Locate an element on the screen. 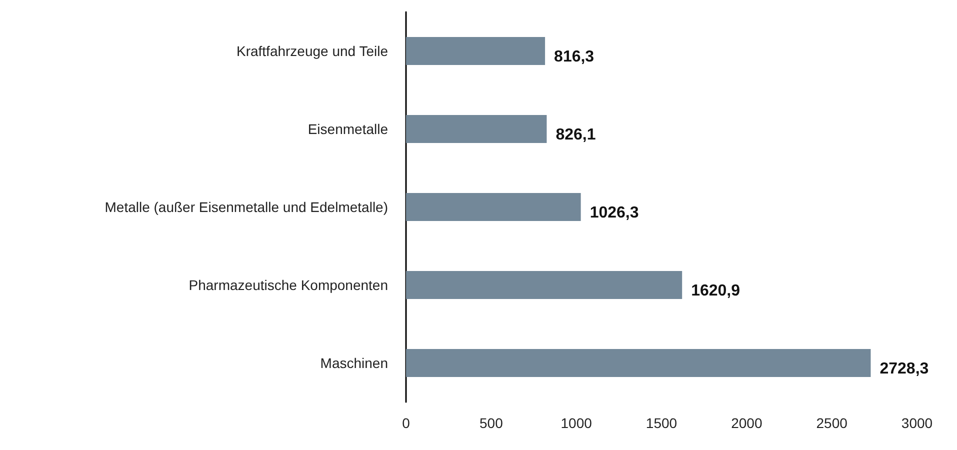 This screenshot has height=450, width=957. data-label: 2728,3 is located at coordinates (904, 369).